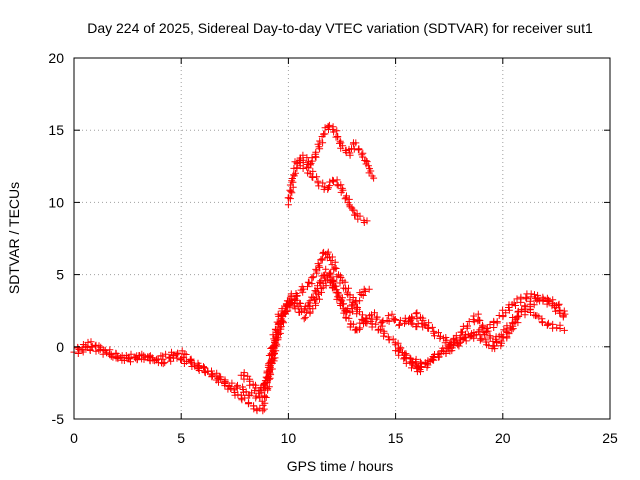  What do you see at coordinates (58, 419) in the screenshot?
I see `y-tick-label: -5` at bounding box center [58, 419].